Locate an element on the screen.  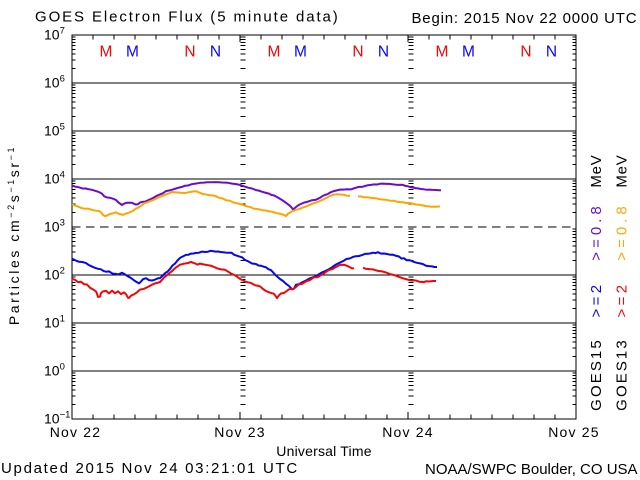
svg-text: GOES13 is located at coordinates (622, 374).